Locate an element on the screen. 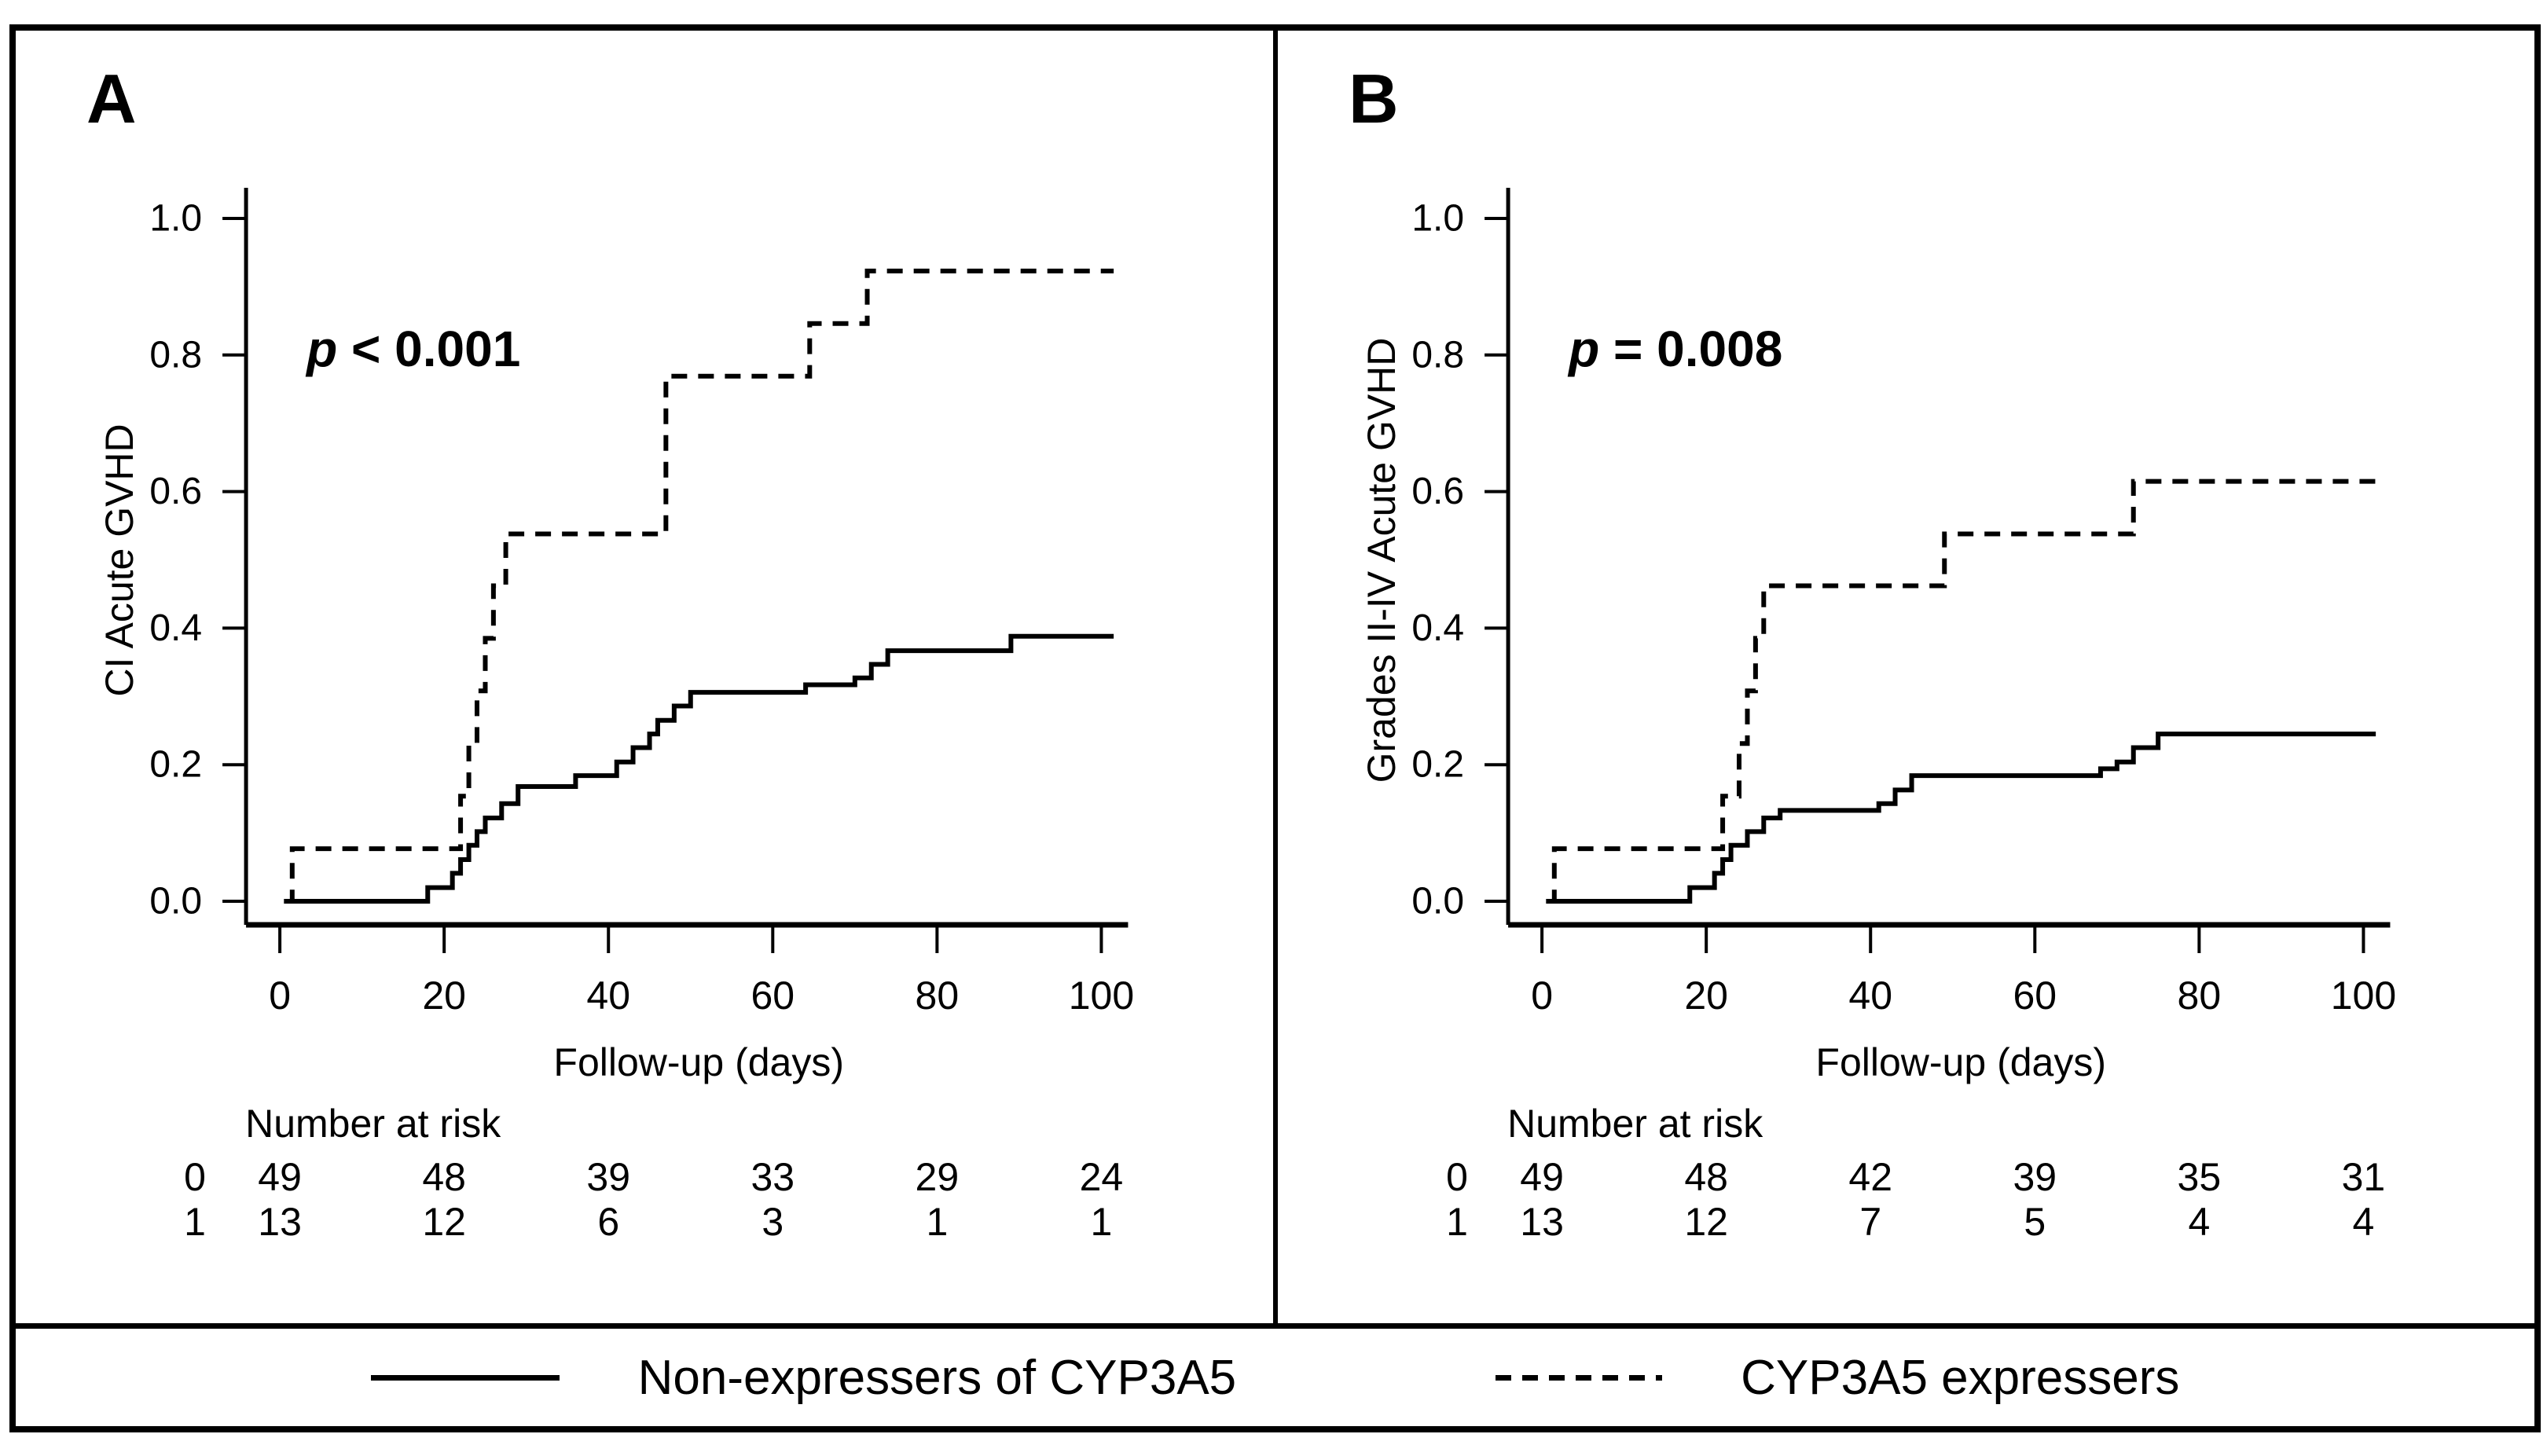 This screenshot has width=2547, height=1456. risk-count: 31 is located at coordinates (2363, 1177).